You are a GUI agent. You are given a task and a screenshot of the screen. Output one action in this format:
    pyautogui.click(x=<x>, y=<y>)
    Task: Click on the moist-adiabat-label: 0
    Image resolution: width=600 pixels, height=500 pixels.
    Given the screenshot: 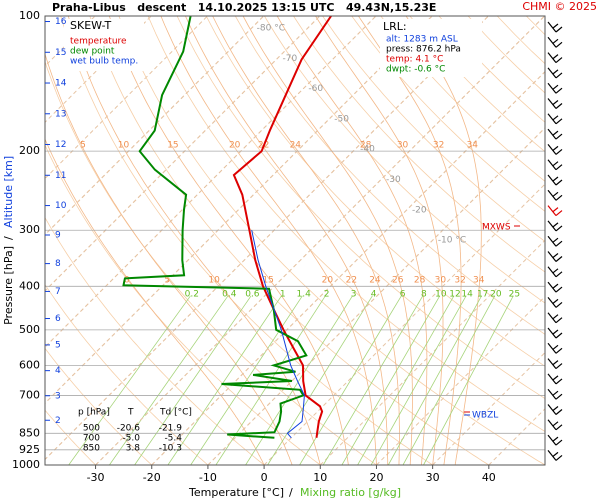 What is the action you would take?
    pyautogui.click(x=127, y=280)
    